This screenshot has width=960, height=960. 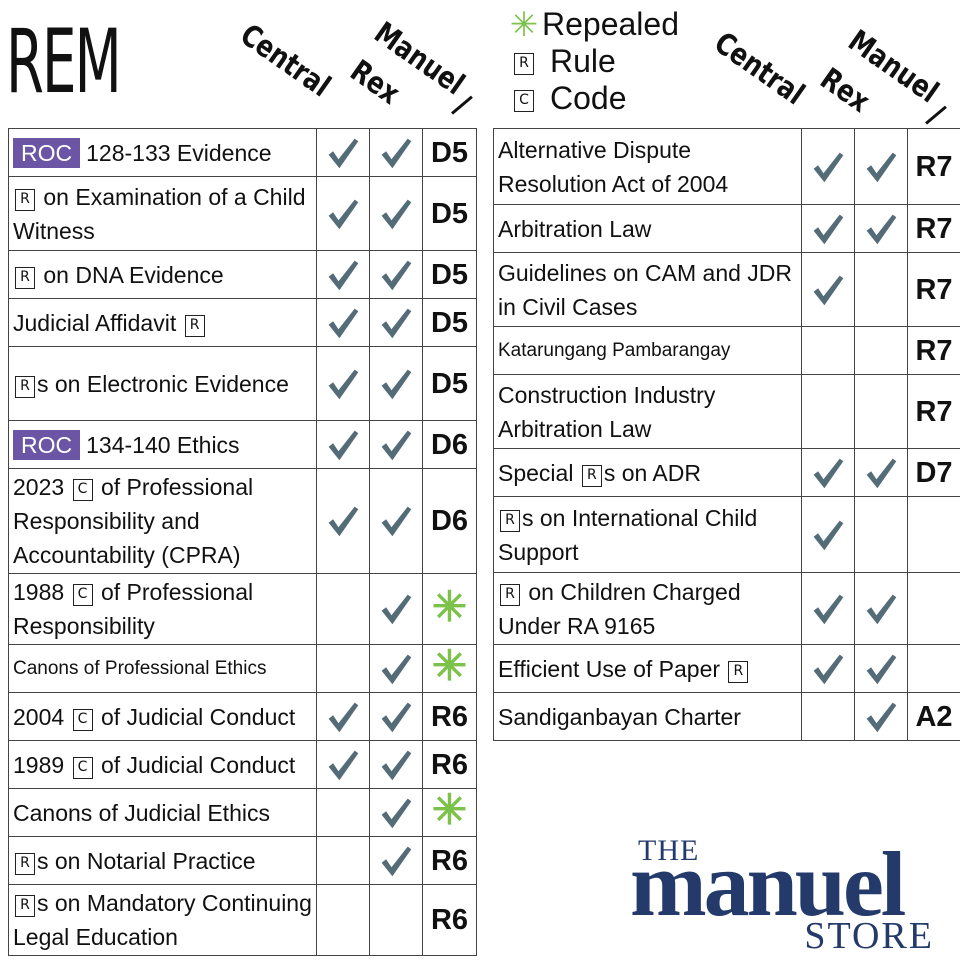 What do you see at coordinates (583, 61) in the screenshot?
I see `legend-rule-label: Rule` at bounding box center [583, 61].